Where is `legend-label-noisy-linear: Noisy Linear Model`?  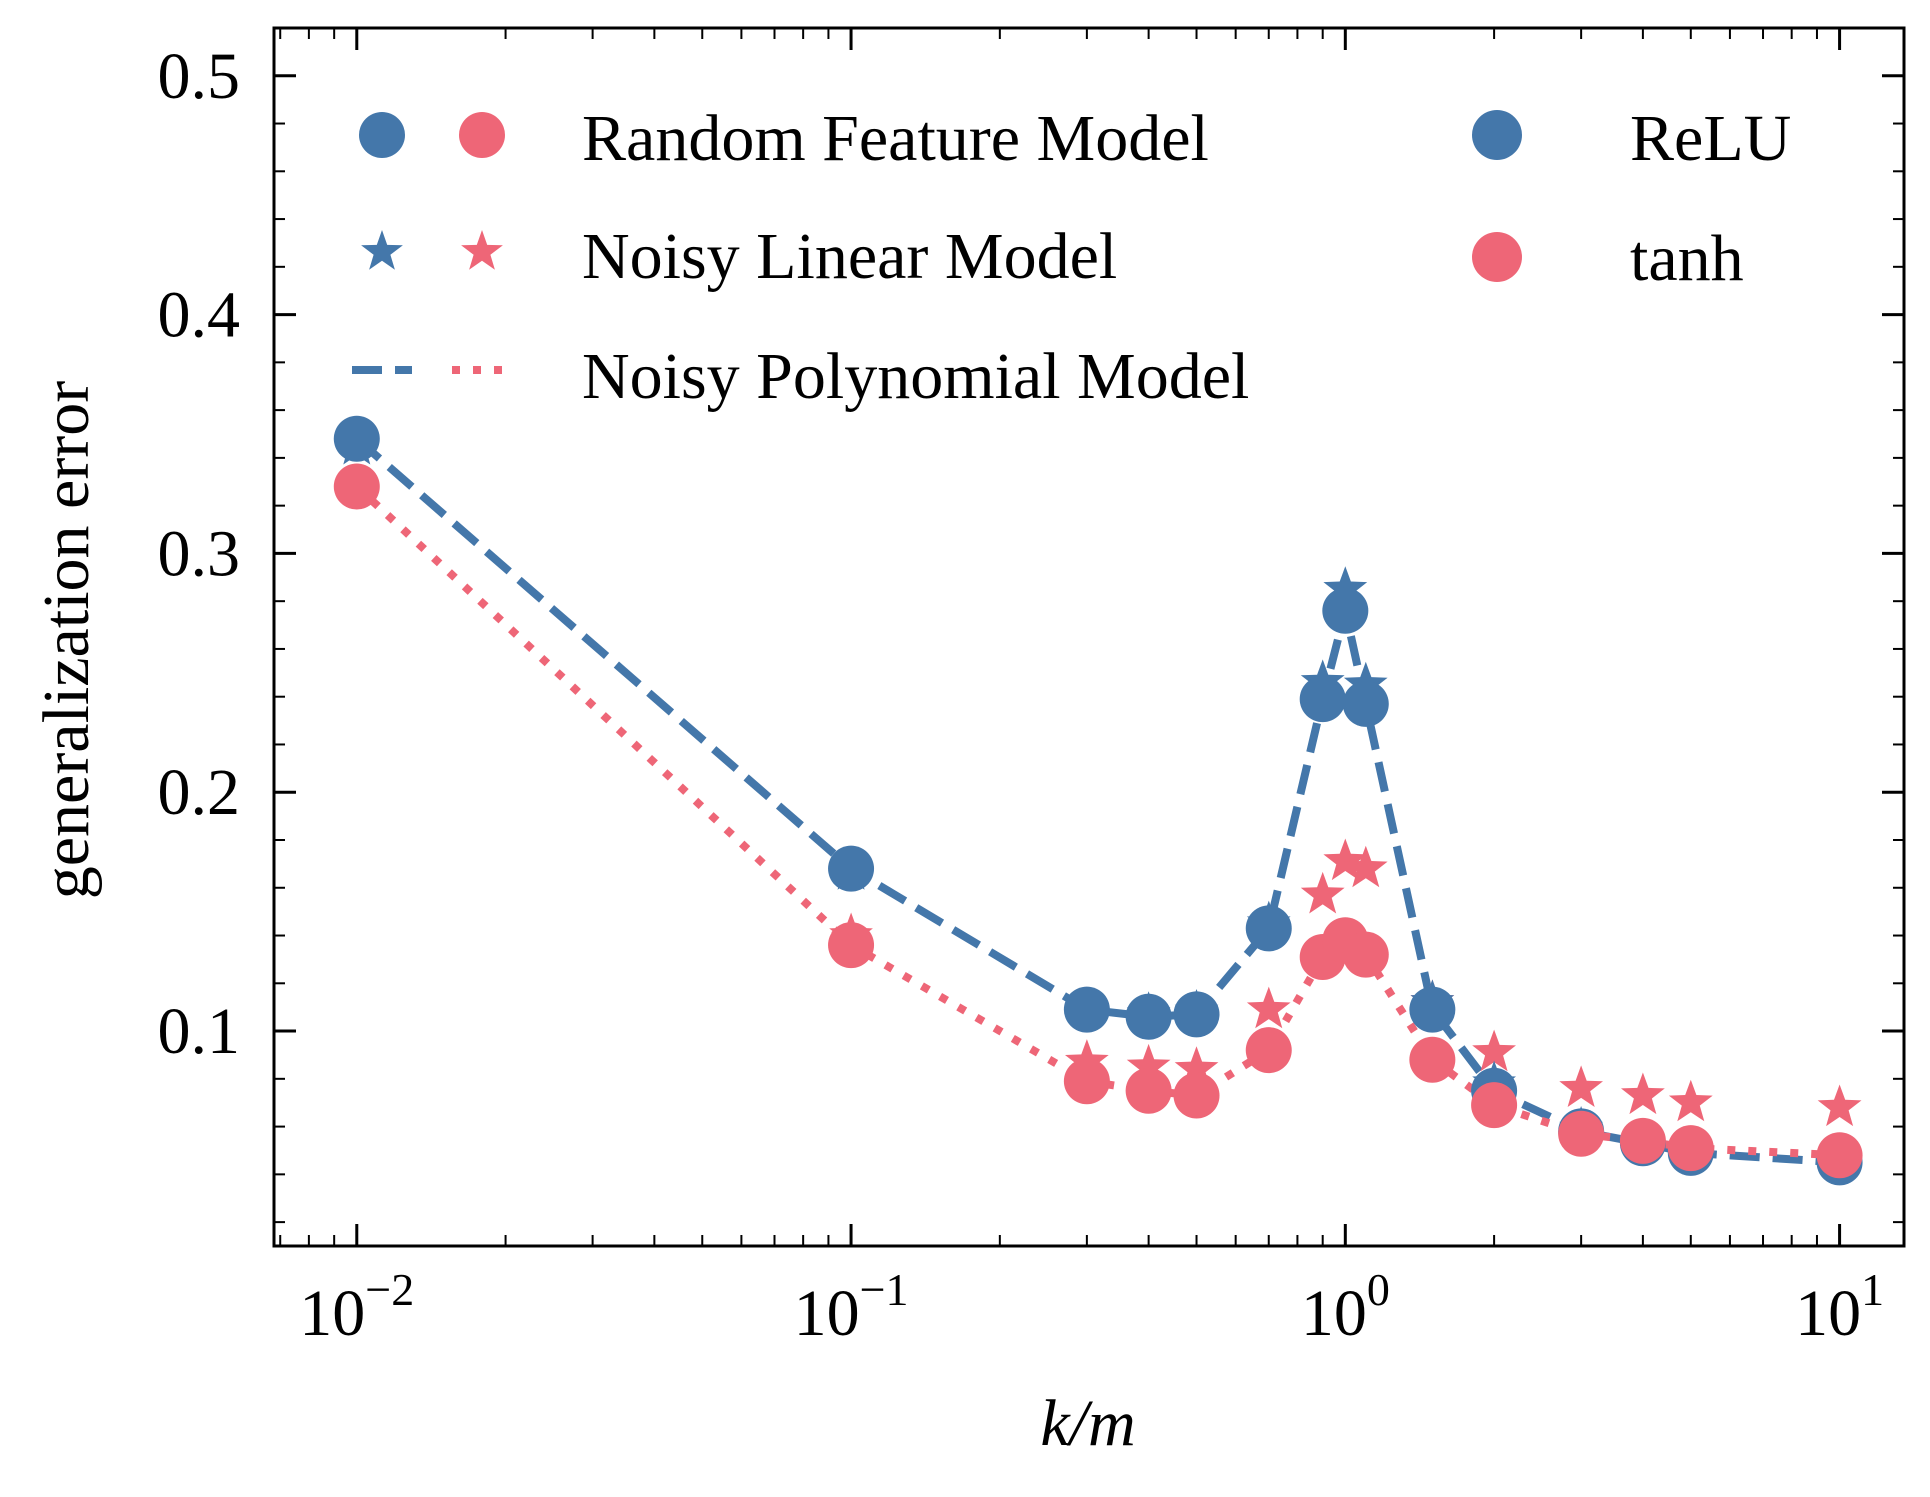 legend-label-noisy-linear: Noisy Linear Model is located at coordinates (849, 256).